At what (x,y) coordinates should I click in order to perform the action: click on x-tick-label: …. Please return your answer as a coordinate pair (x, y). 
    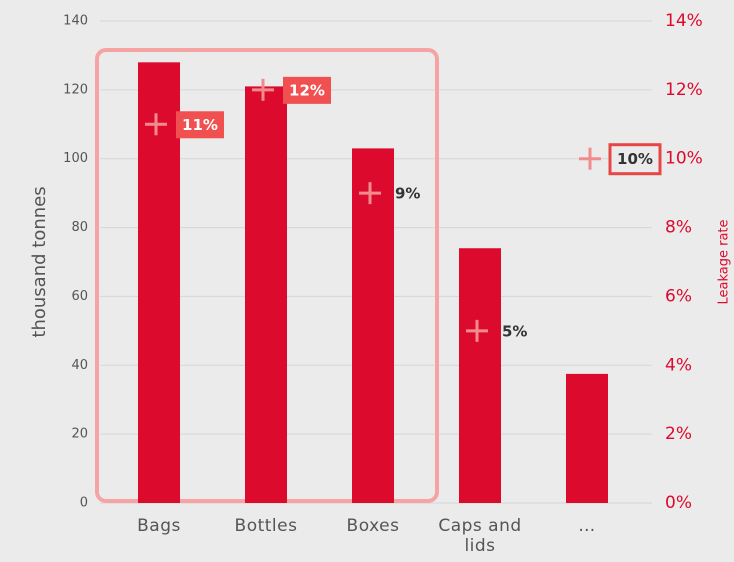
    Looking at the image, I should click on (587, 526).